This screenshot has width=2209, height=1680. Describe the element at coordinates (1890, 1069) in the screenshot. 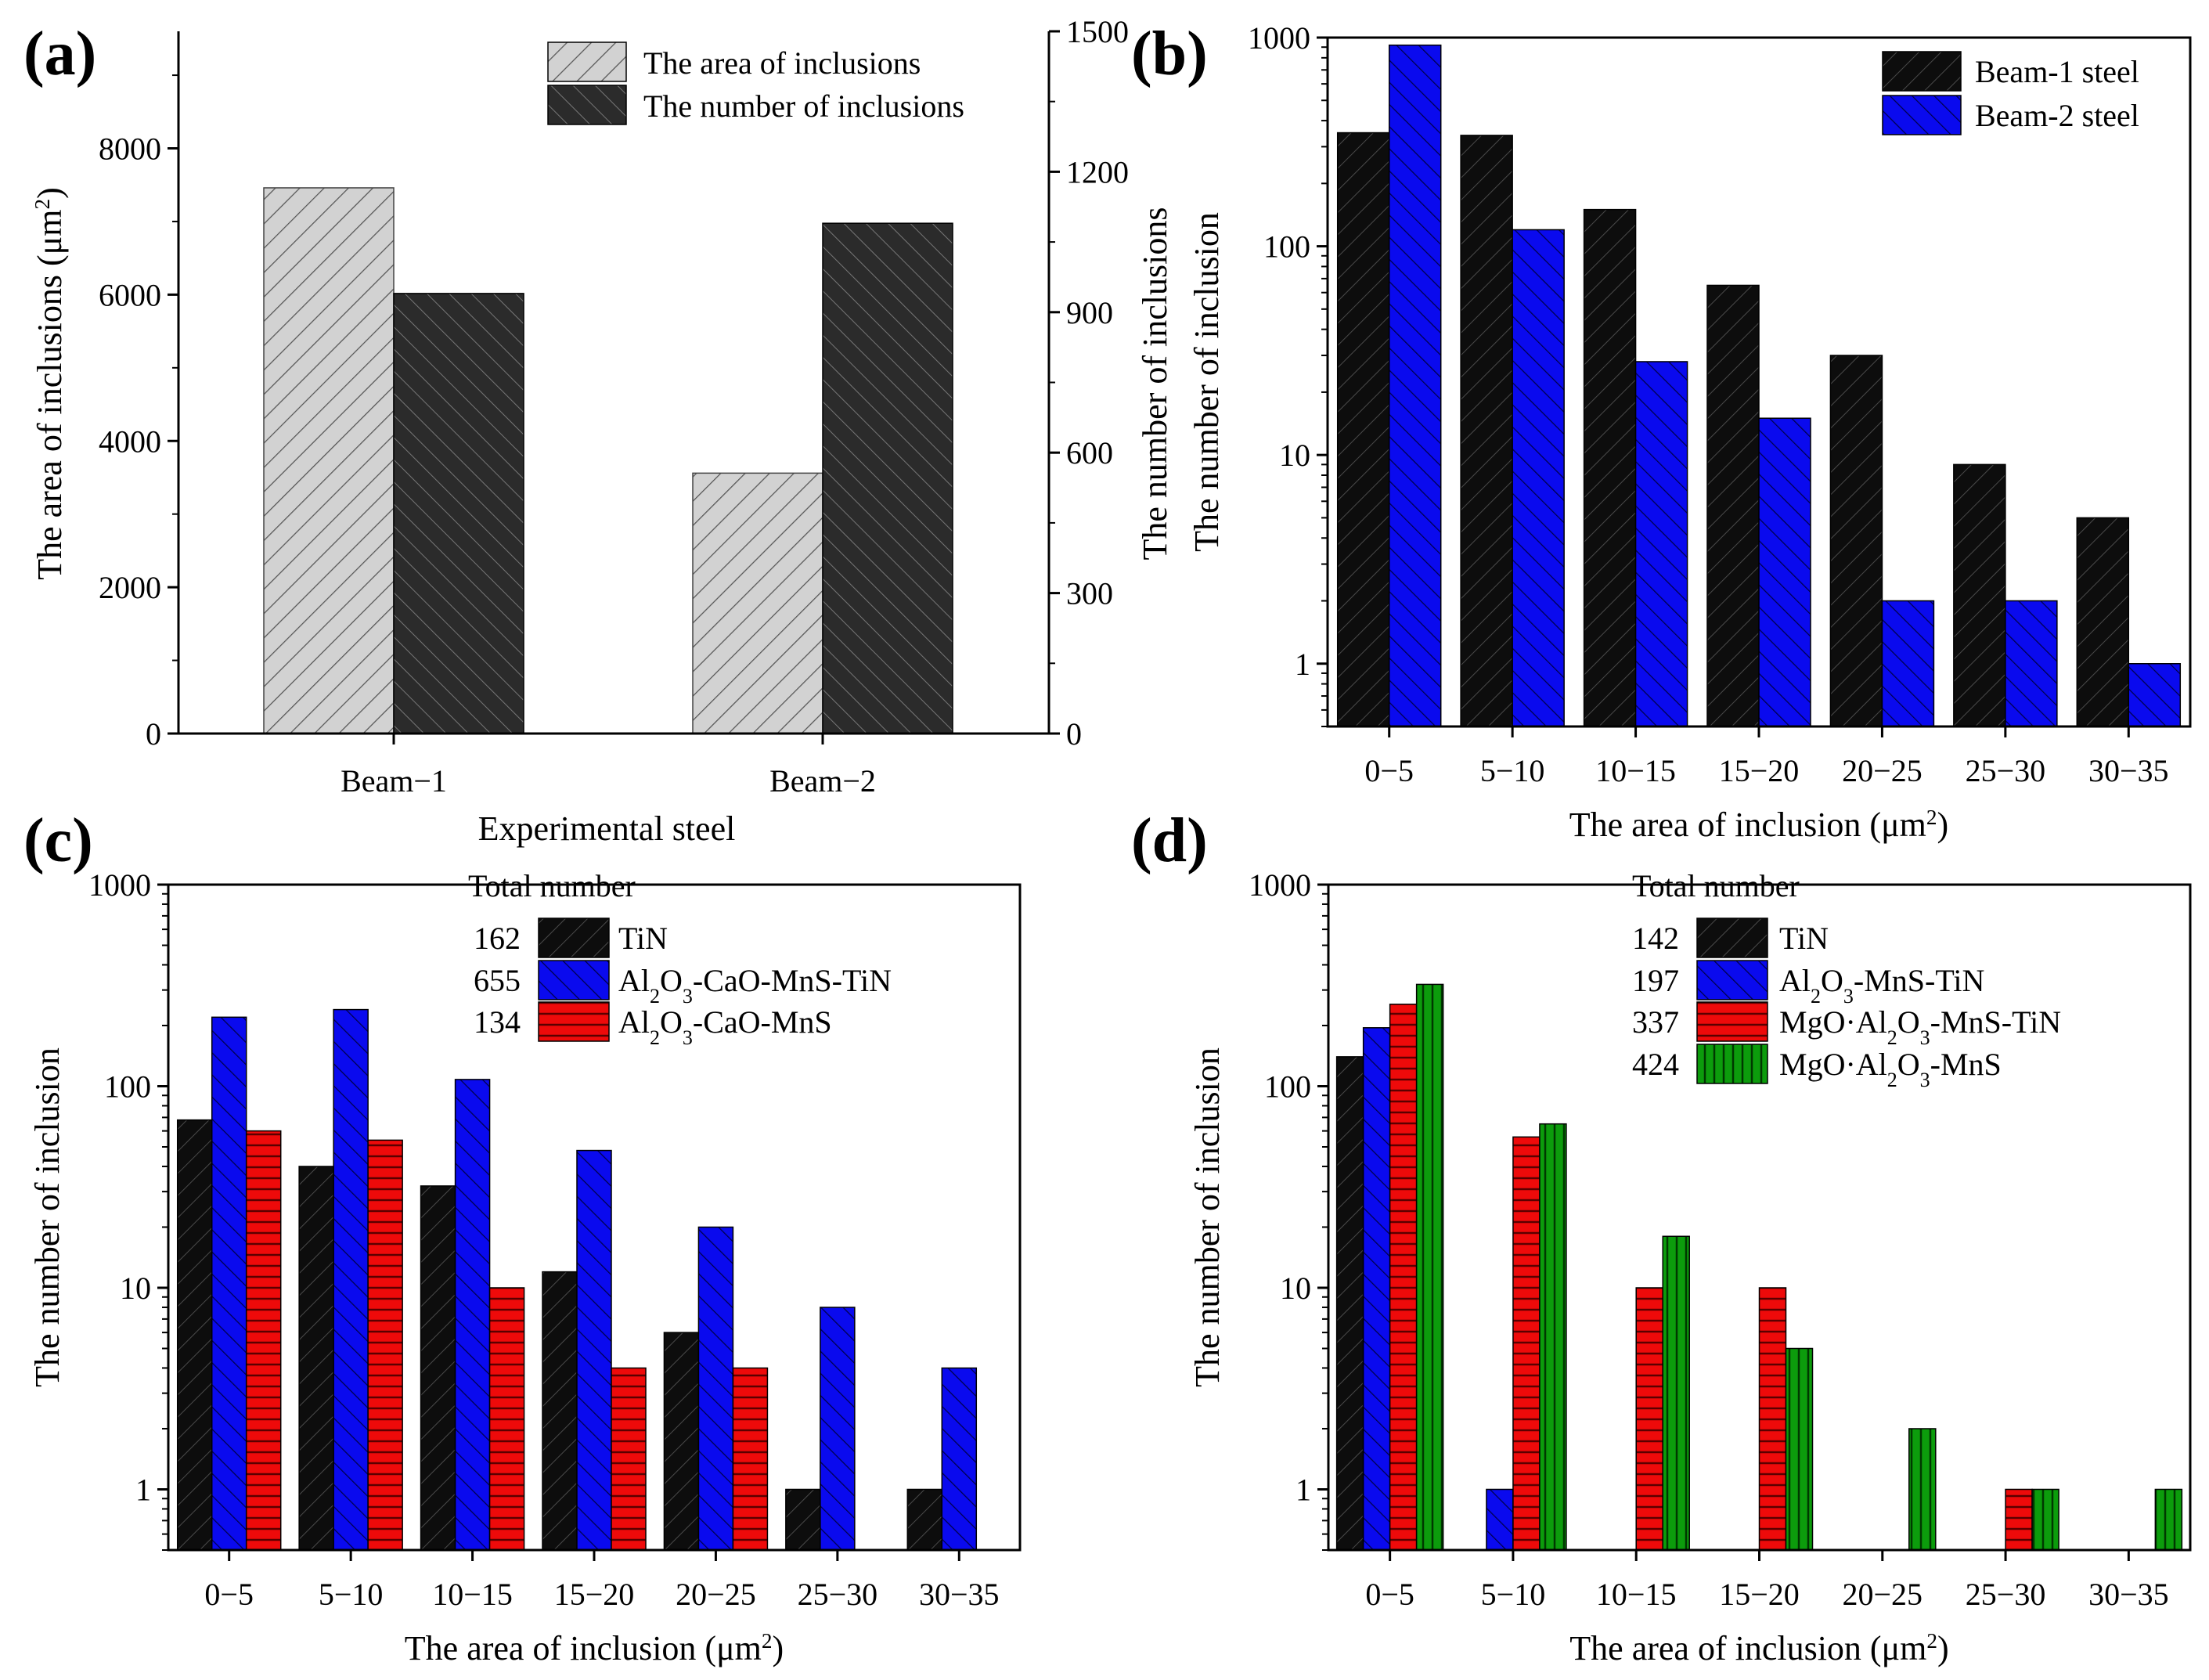

I see `panel-d-legend-label-4: MgO·Al2O3-MnS` at that location.